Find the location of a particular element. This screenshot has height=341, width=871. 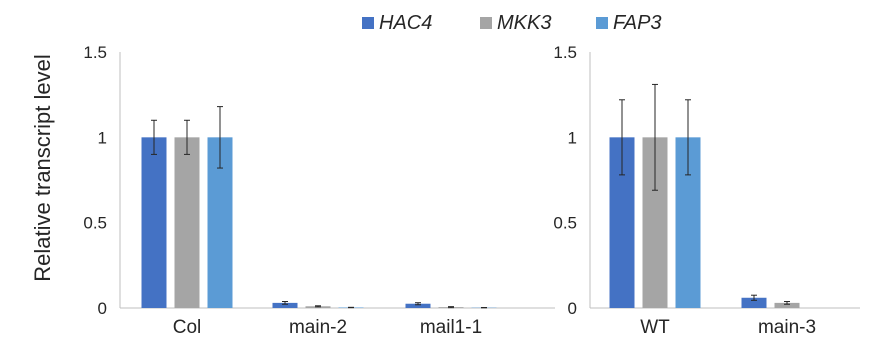

legend-swatch-hac4 is located at coordinates (368, 23).